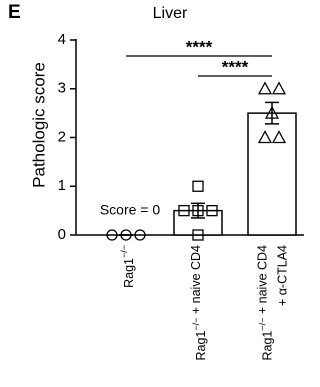 Image resolution: width=320 pixels, height=387 pixels. I want to click on y-tick-label: 3, so click(62, 88).